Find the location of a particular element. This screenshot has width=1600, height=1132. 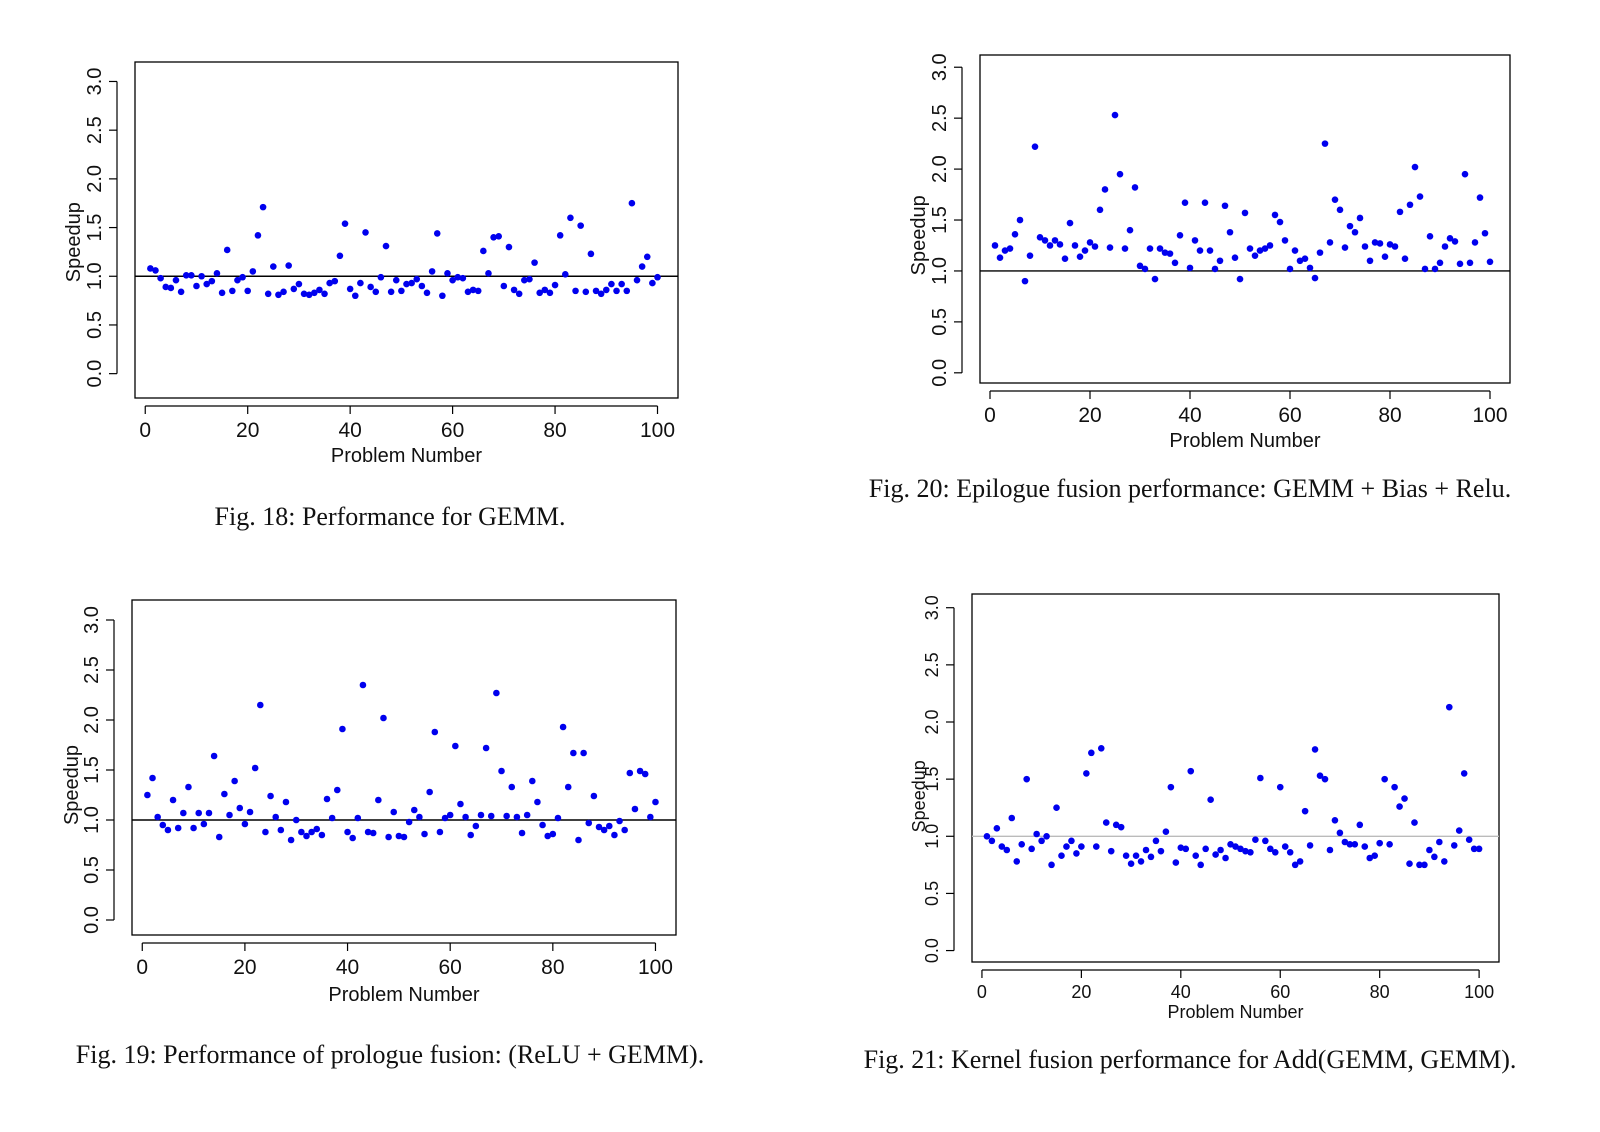

y-tick-label: 3.0 is located at coordinates (932, 607).